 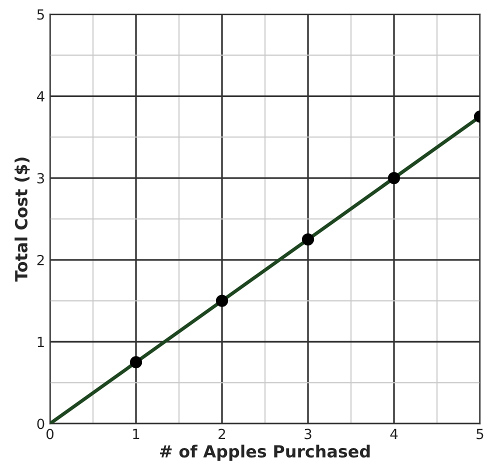 I want to click on y-axis-title: Total Cost ($), so click(x=22, y=220).